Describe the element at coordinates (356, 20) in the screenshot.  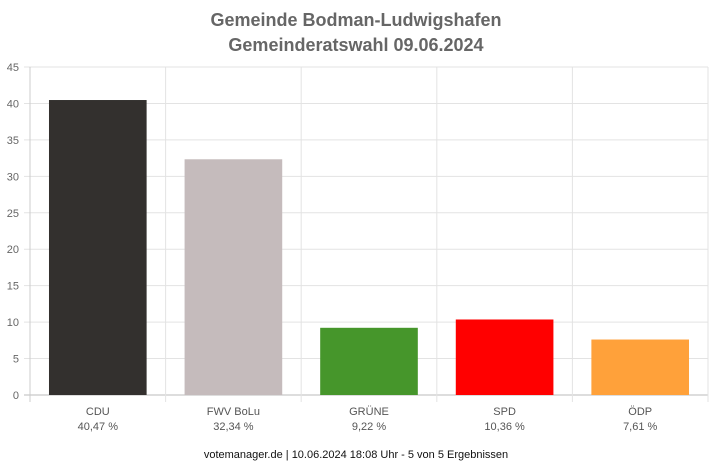
I see `chart-title: Gemeinde Bodman-Ludwigshafen` at that location.